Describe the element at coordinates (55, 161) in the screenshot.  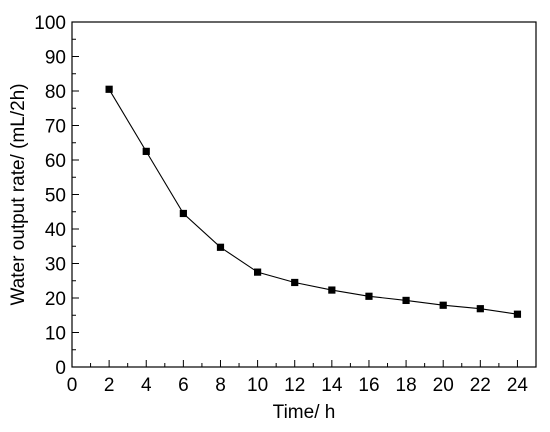
I see `y-tick-label: 60` at that location.